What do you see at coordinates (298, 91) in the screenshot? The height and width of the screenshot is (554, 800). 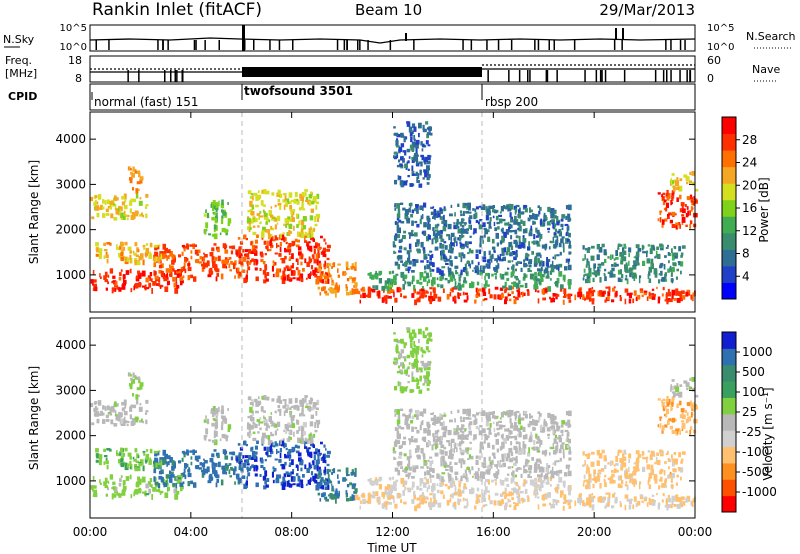 I see `mode-label-1: twofsound 3501` at bounding box center [298, 91].